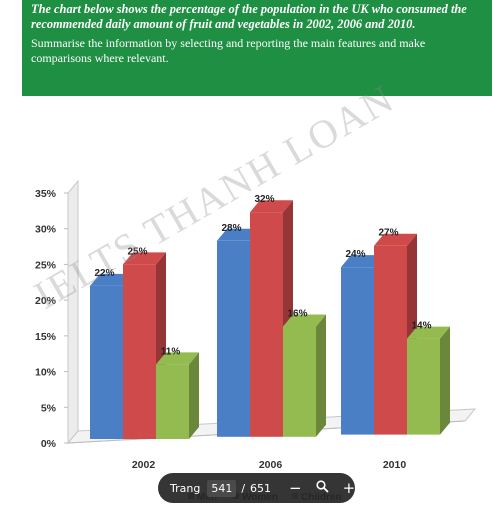 Image resolution: width=497 pixels, height=512 pixels. I want to click on pdf-page-toolbar: Trang 541 / 651 − +, so click(256, 488).